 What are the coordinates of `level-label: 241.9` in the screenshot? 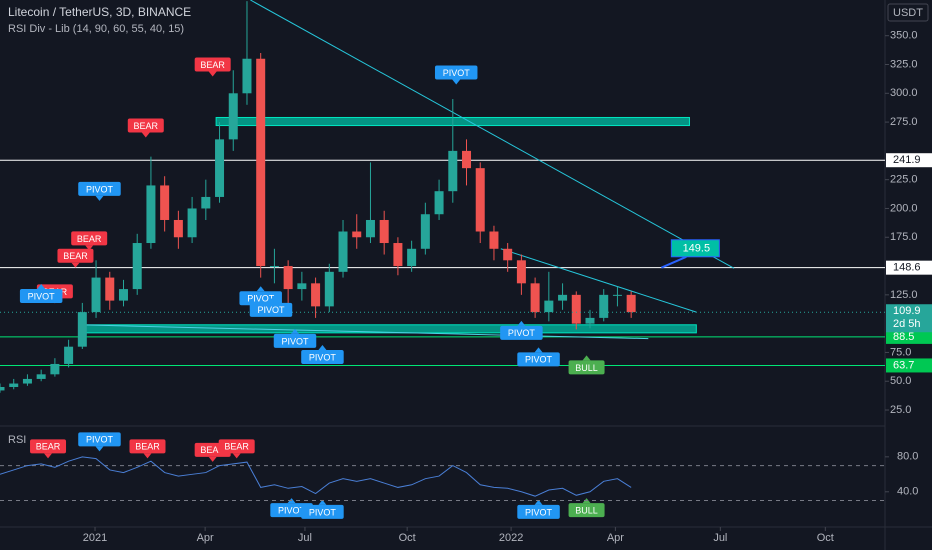 It's located at (907, 160).